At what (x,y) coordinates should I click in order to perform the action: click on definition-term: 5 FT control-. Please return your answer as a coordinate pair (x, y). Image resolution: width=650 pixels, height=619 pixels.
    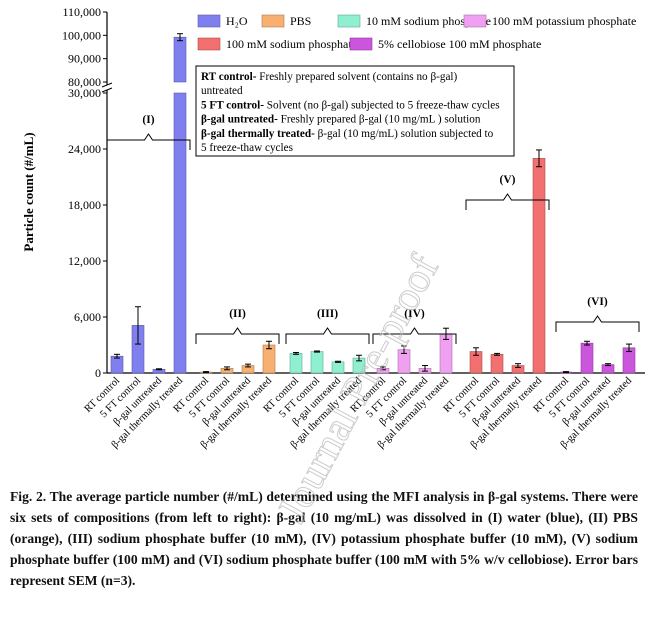
    Looking at the image, I should click on (232, 105).